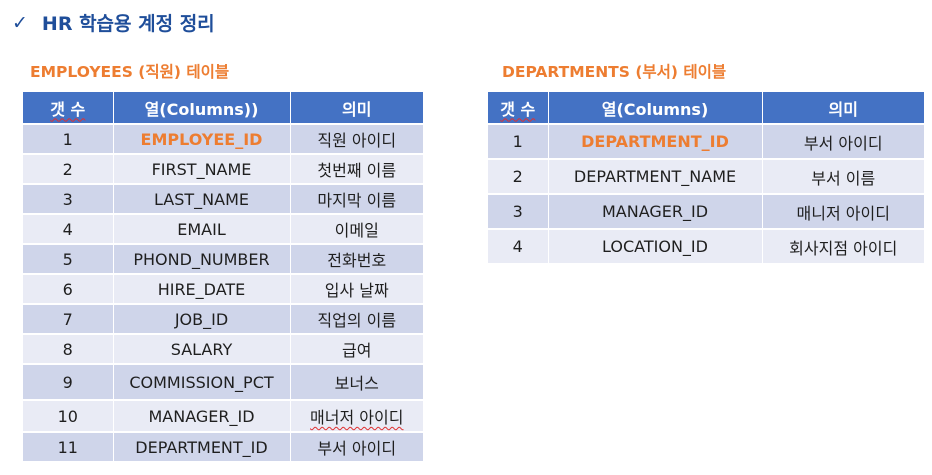 This screenshot has height=475, width=932. Describe the element at coordinates (614, 72) in the screenshot. I see `departments-table-title: DEPARTMENTS (부서) 테이블` at that location.